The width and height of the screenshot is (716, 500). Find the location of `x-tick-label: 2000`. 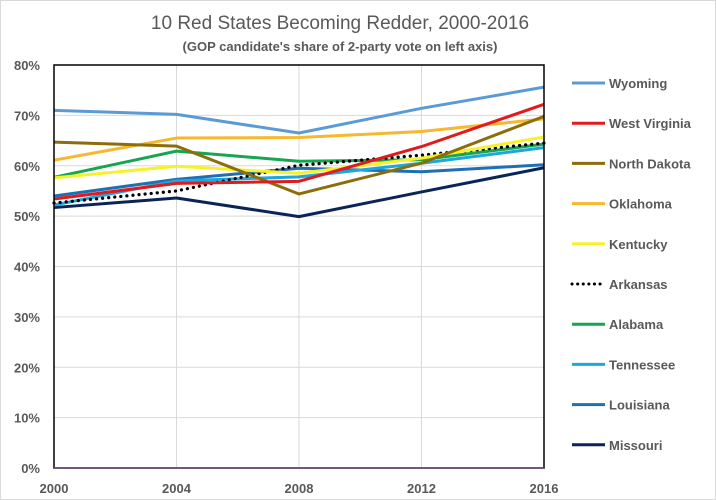

x-tick-label: 2000 is located at coordinates (54, 488).